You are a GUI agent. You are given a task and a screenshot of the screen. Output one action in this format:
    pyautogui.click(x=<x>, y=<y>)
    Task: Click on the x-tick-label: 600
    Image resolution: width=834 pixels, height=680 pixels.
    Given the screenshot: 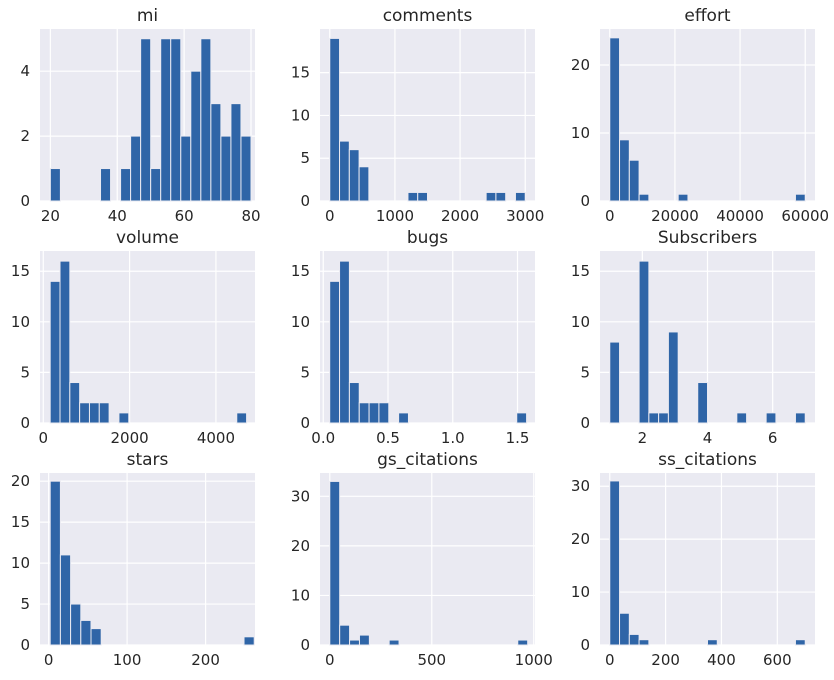 What is the action you would take?
    pyautogui.click(x=777, y=660)
    